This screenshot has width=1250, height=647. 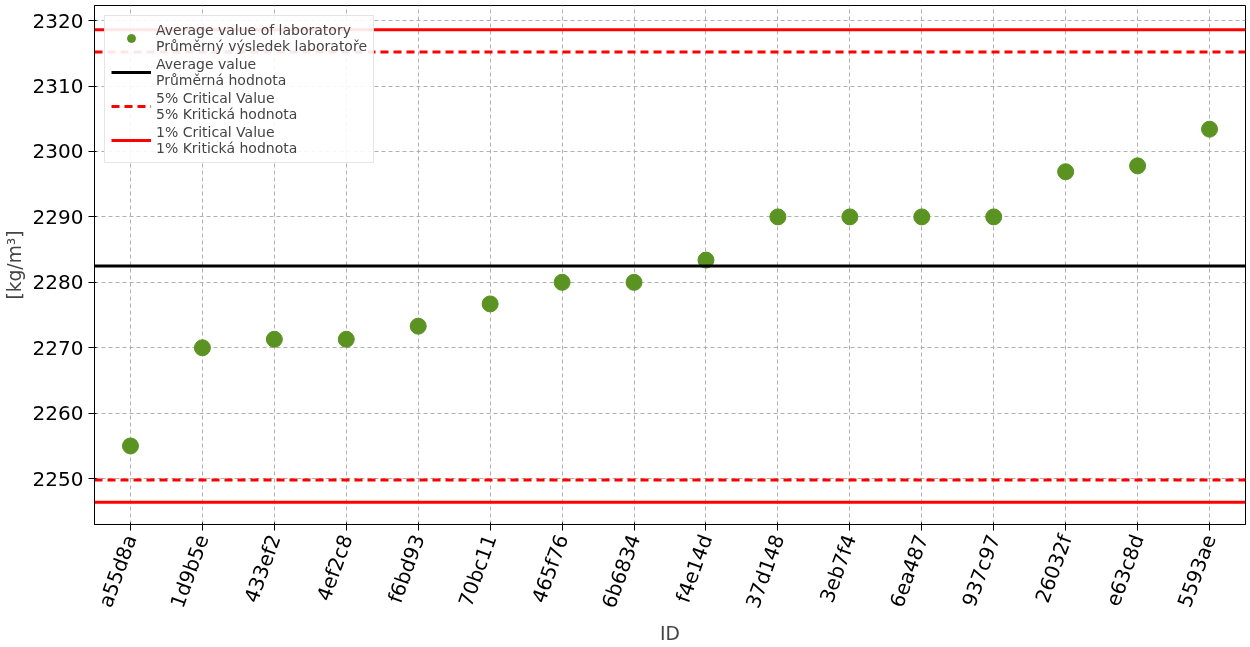 What do you see at coordinates (221, 72) in the screenshot?
I see `legend-label: Average value Průměrná hodnota` at bounding box center [221, 72].